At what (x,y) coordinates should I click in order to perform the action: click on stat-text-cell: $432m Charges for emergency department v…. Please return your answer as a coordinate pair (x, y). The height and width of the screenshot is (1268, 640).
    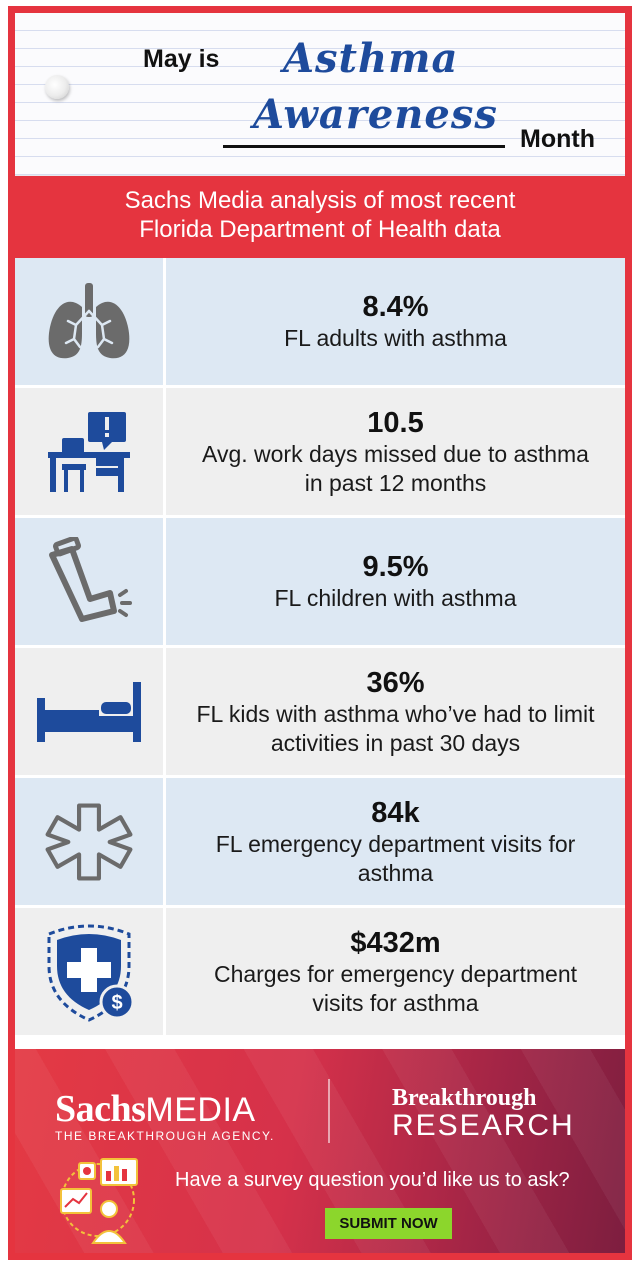
    Looking at the image, I should click on (395, 971).